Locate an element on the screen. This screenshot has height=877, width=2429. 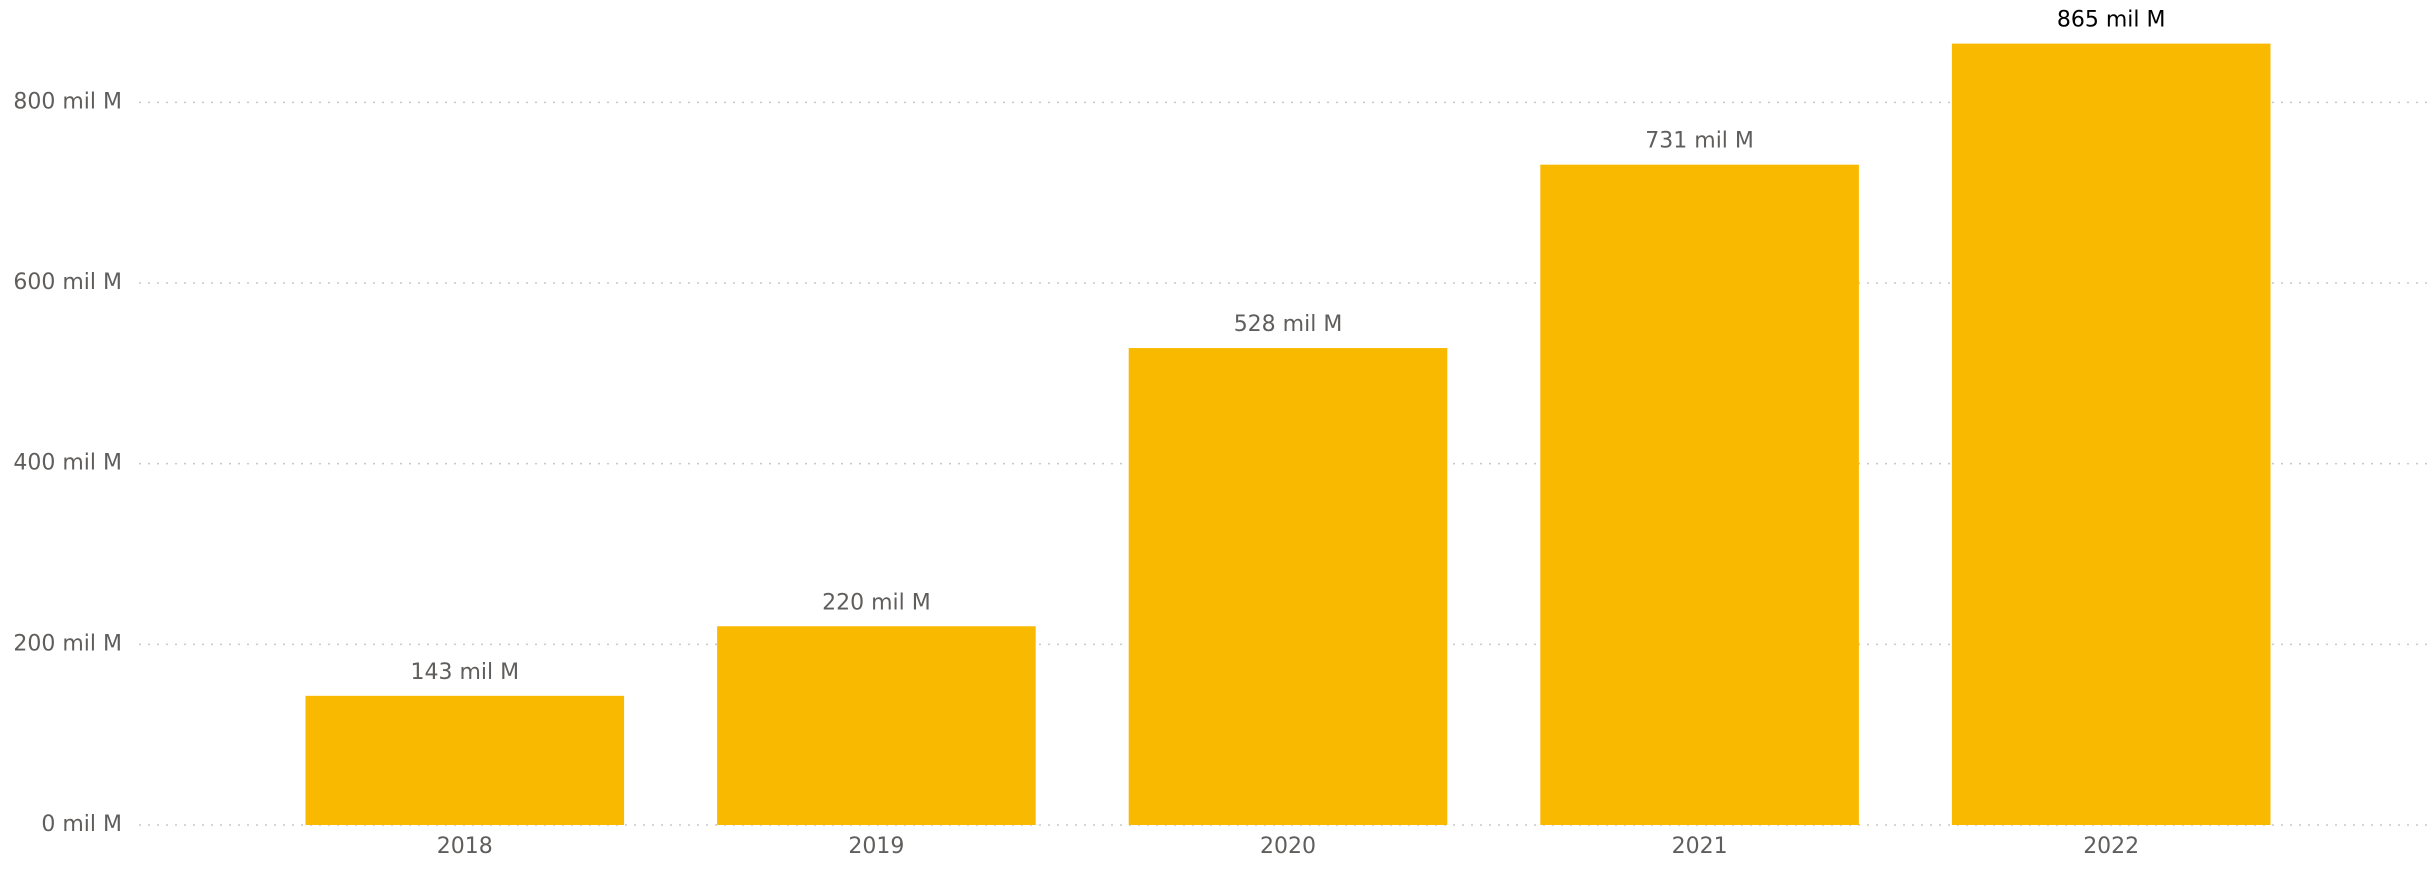
x-tick-label: 2019 is located at coordinates (876, 846).